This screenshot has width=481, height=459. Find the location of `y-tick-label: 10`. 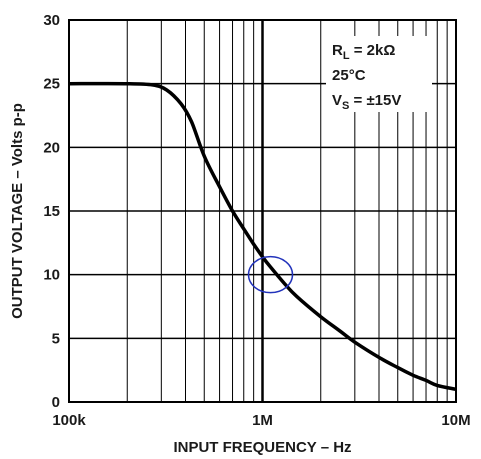

y-tick-label: 10 is located at coordinates (51, 275).